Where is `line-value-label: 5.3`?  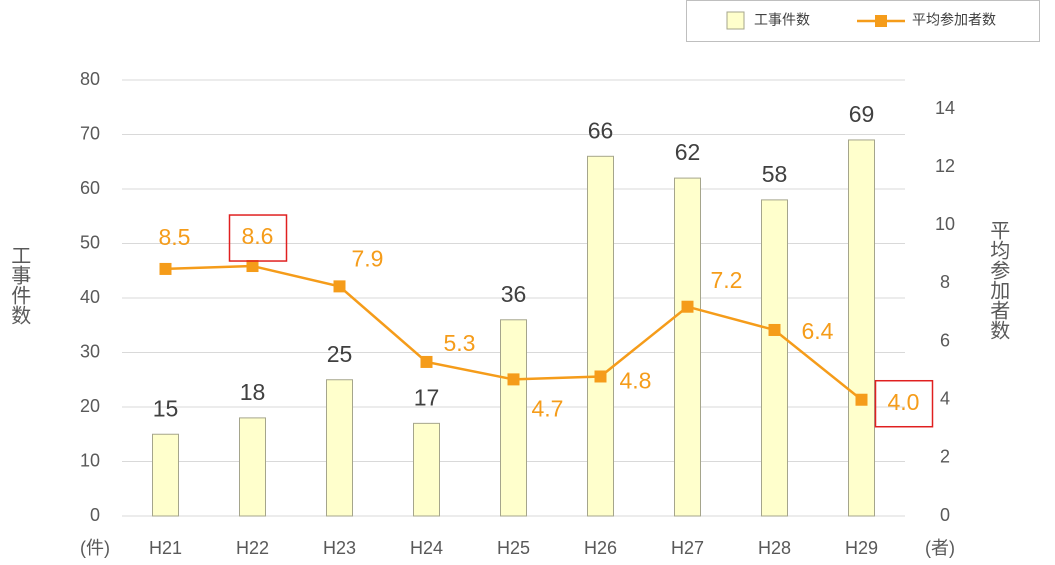 line-value-label: 5.3 is located at coordinates (460, 343).